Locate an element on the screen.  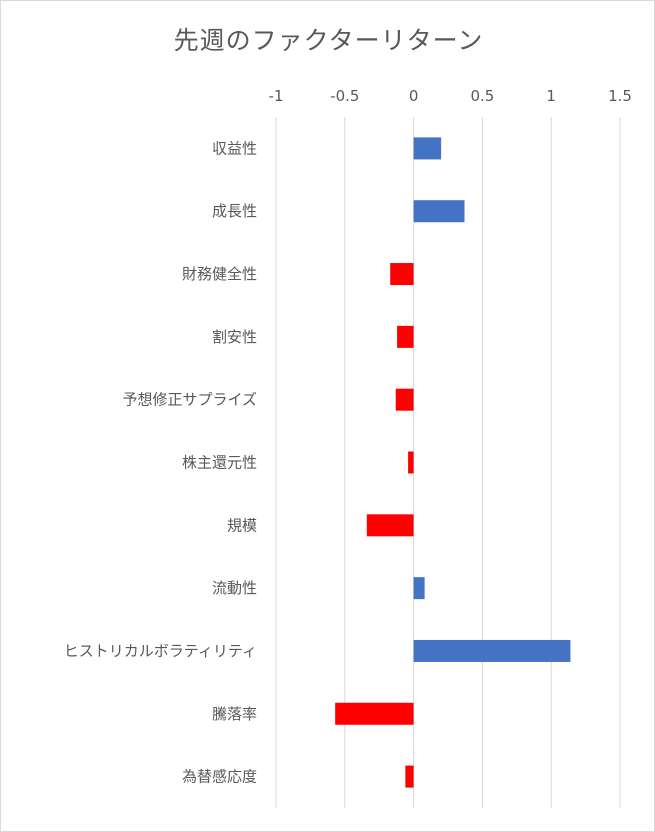
x-tick-label: 0.5 is located at coordinates (482, 96).